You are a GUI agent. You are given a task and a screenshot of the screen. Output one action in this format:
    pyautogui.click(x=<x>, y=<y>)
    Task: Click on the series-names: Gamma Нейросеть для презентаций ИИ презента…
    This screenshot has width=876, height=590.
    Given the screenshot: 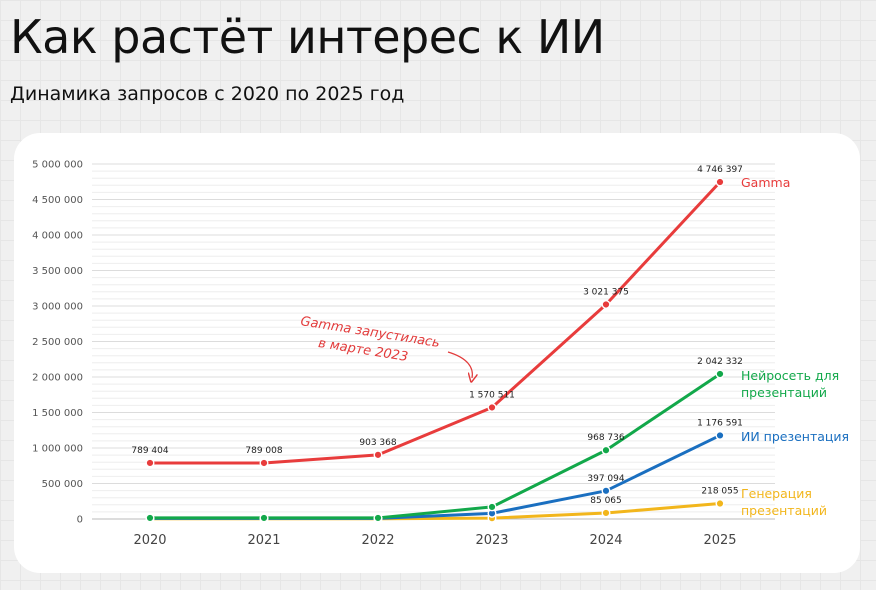 What is the action you would take?
    pyautogui.click(x=795, y=346)
    